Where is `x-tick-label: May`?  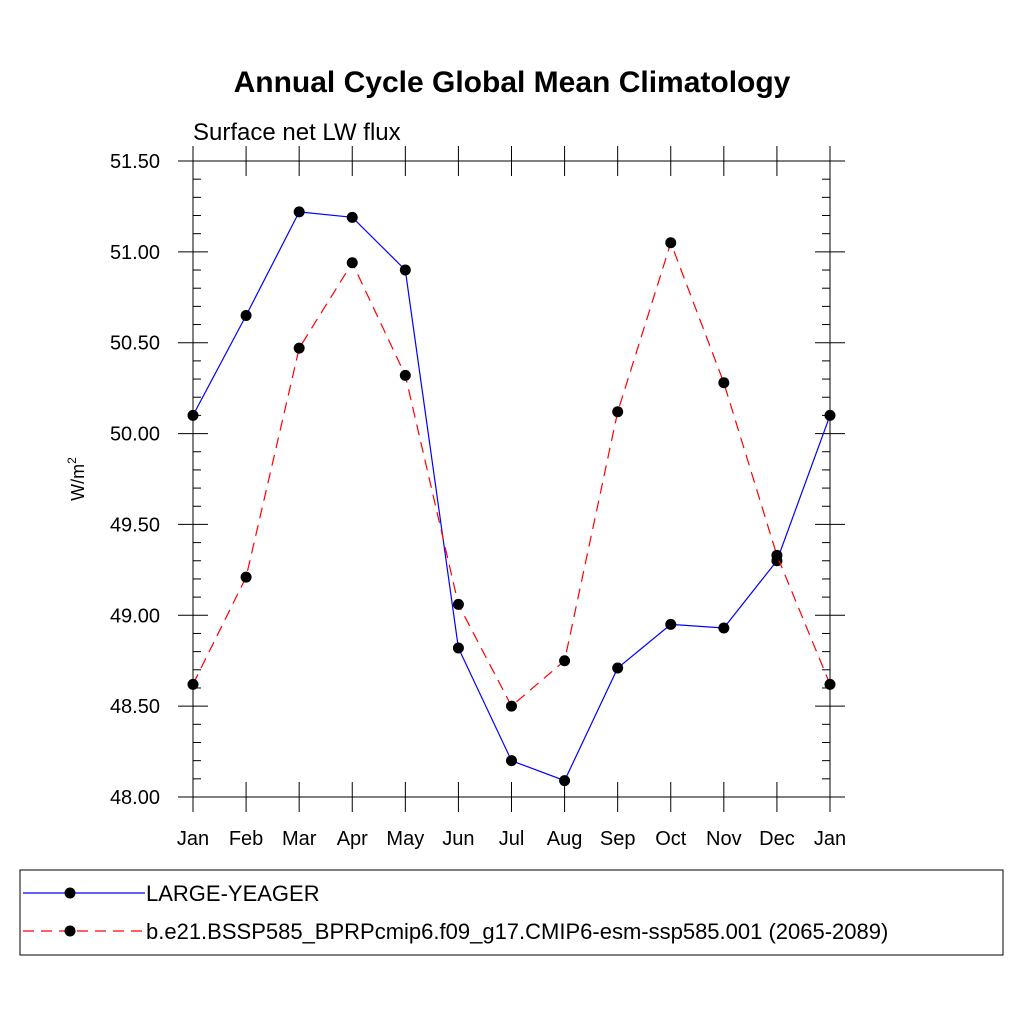
x-tick-label: May is located at coordinates (405, 839).